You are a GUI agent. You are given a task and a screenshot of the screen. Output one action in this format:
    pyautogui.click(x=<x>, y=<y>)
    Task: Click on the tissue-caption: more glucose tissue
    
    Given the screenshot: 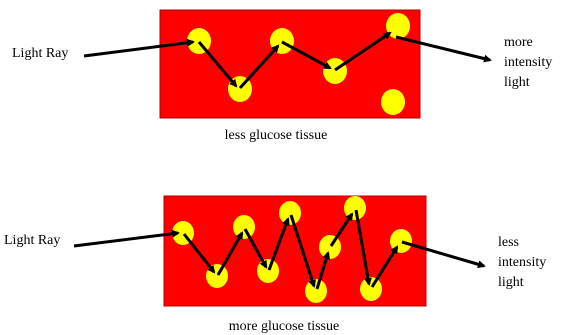 What is the action you would take?
    pyautogui.click(x=284, y=326)
    